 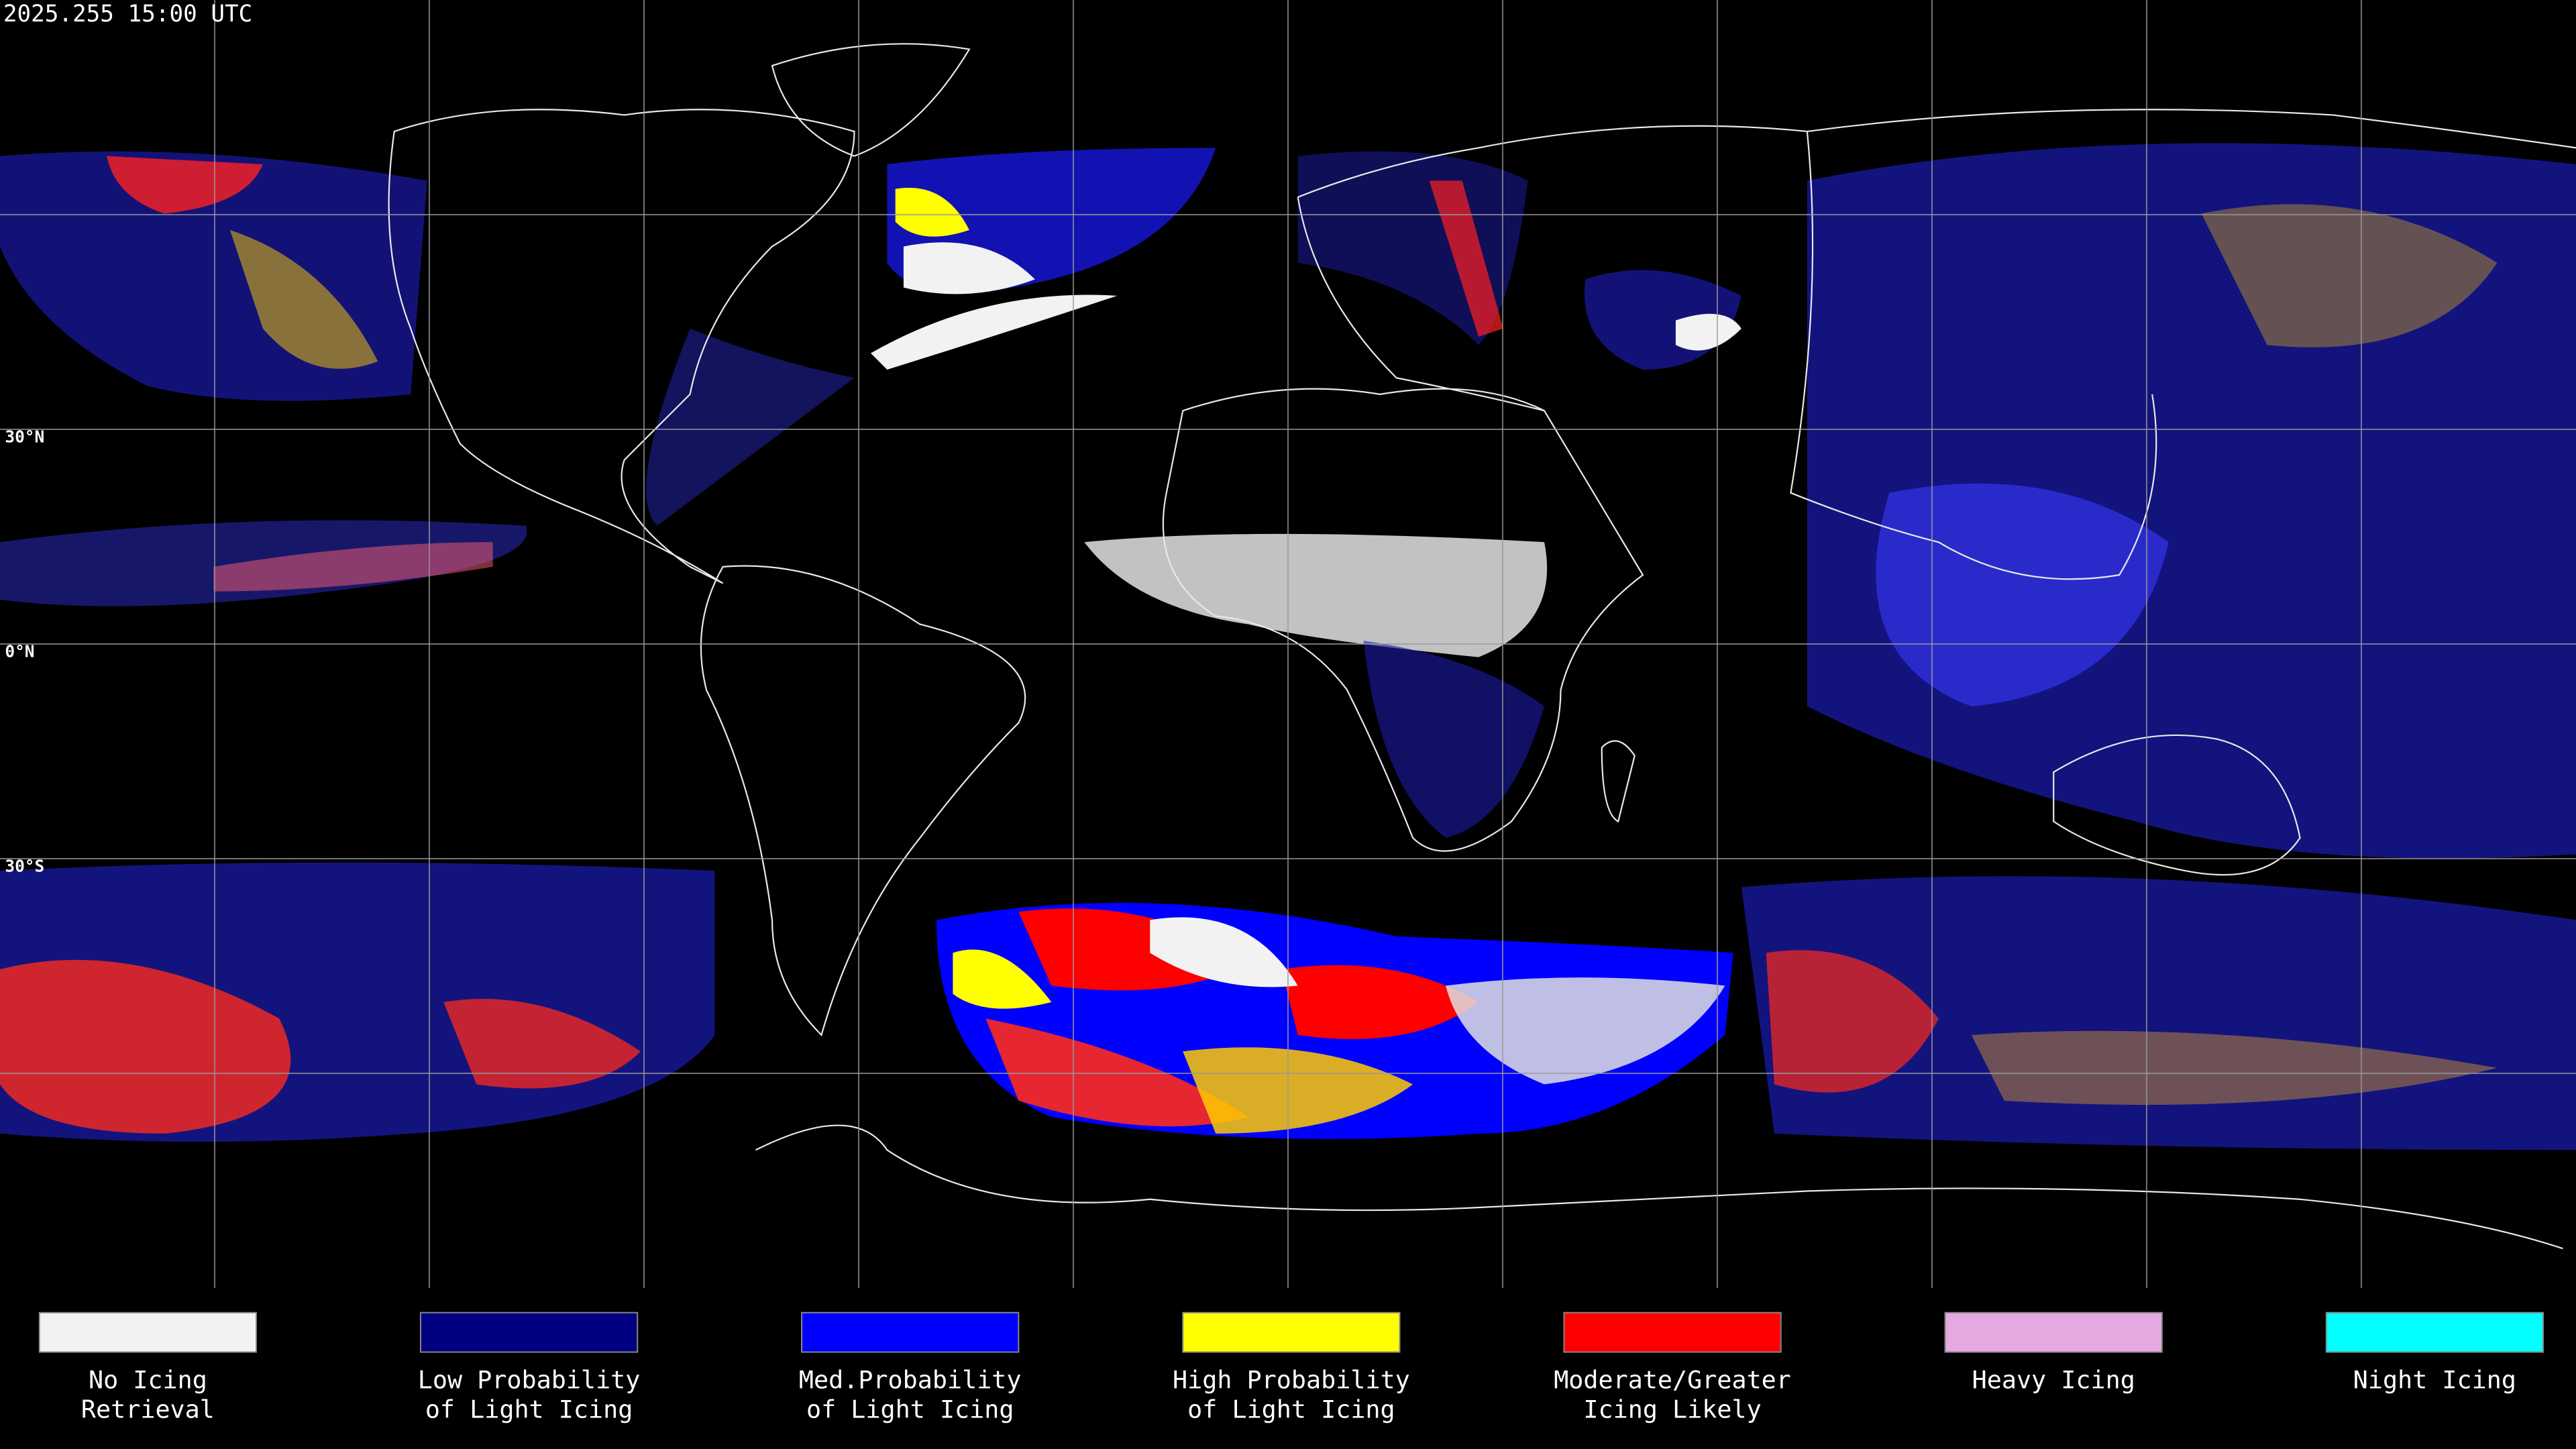 I want to click on greenland, so click(x=871, y=100).